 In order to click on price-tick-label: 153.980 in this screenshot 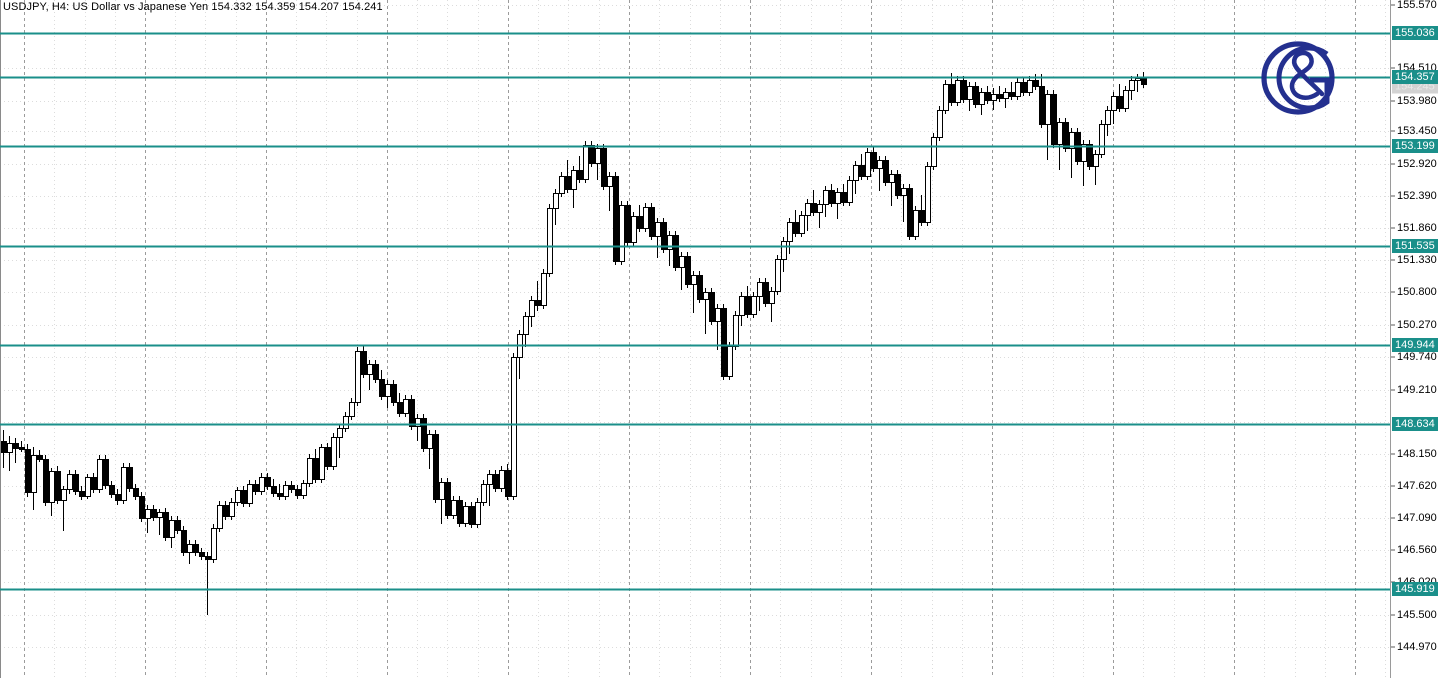, I will do `click(1417, 101)`.